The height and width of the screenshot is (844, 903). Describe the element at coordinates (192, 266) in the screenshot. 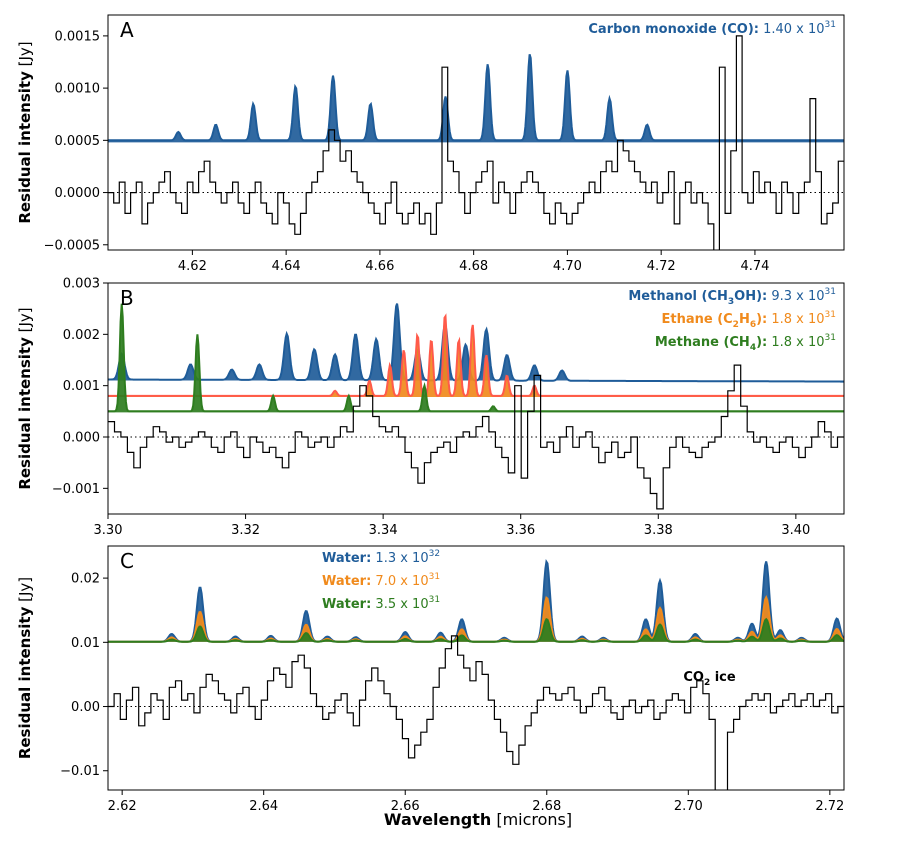

I see `x-tick-label: 4.62` at that location.